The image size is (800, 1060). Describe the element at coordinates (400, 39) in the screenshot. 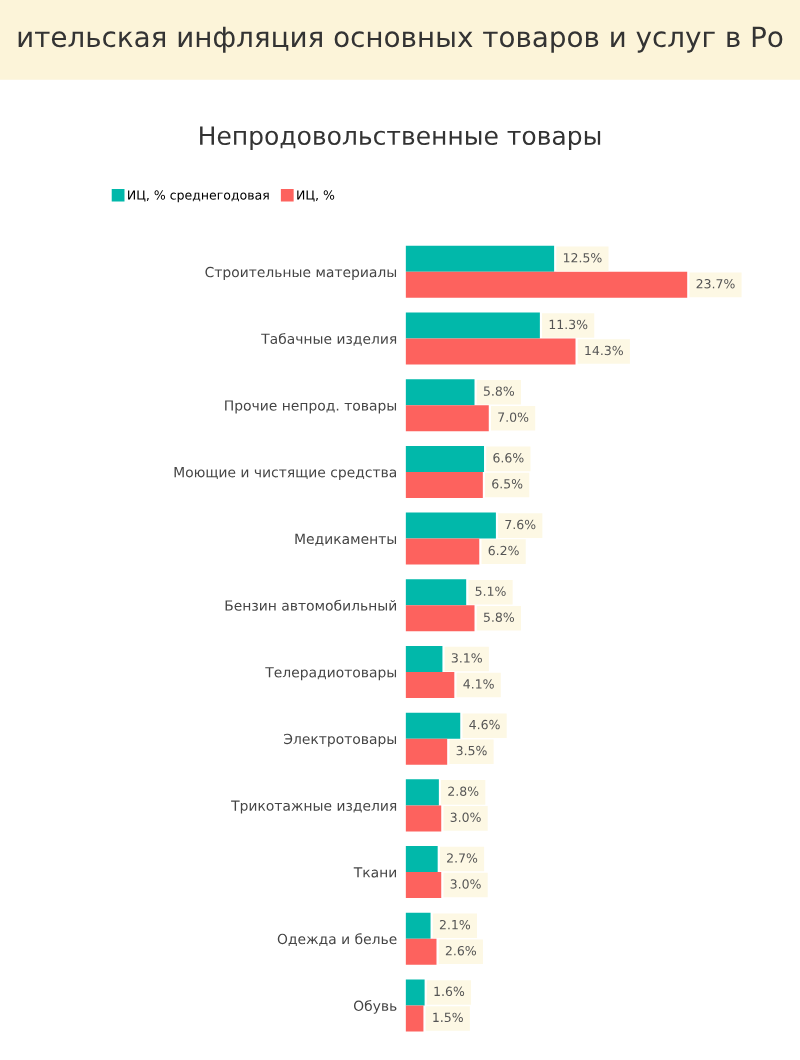

I see `chart-title: ительская инфляция основных товаров и услуг в Ро` at that location.